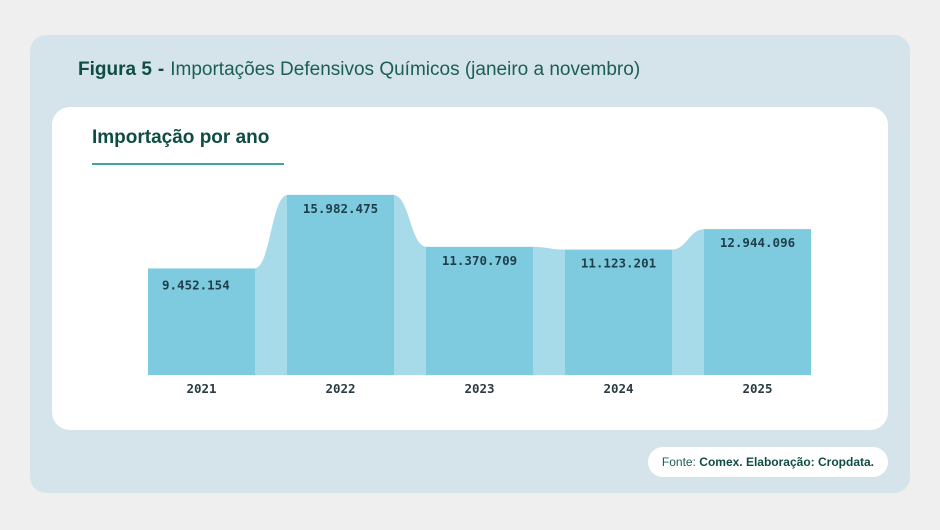 The height and width of the screenshot is (530, 940). Describe the element at coordinates (479, 310) in the screenshot. I see `bar-2023` at that location.